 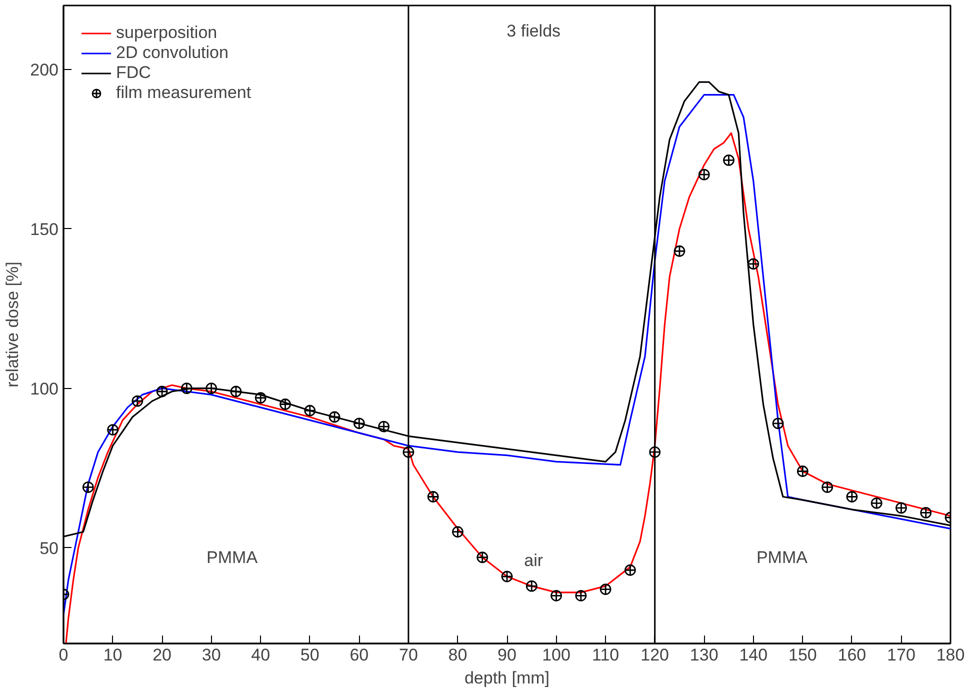 What do you see at coordinates (753, 655) in the screenshot?
I see `x-tick-label: 140` at bounding box center [753, 655].